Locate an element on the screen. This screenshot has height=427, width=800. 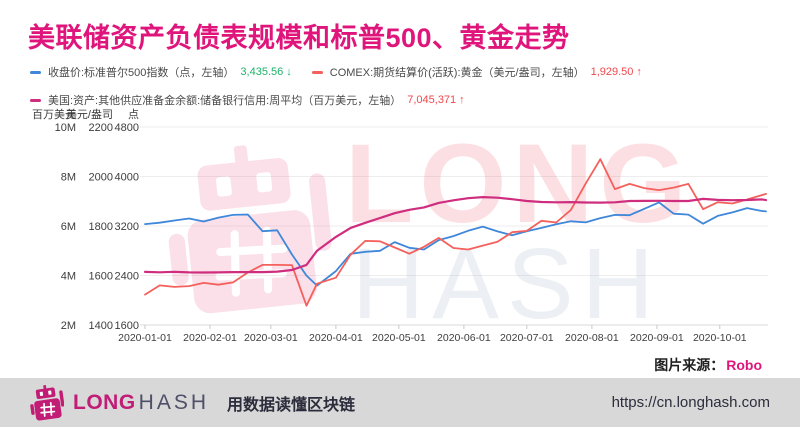
footer-tagline: 用数据读懂区块链 is located at coordinates (291, 405).